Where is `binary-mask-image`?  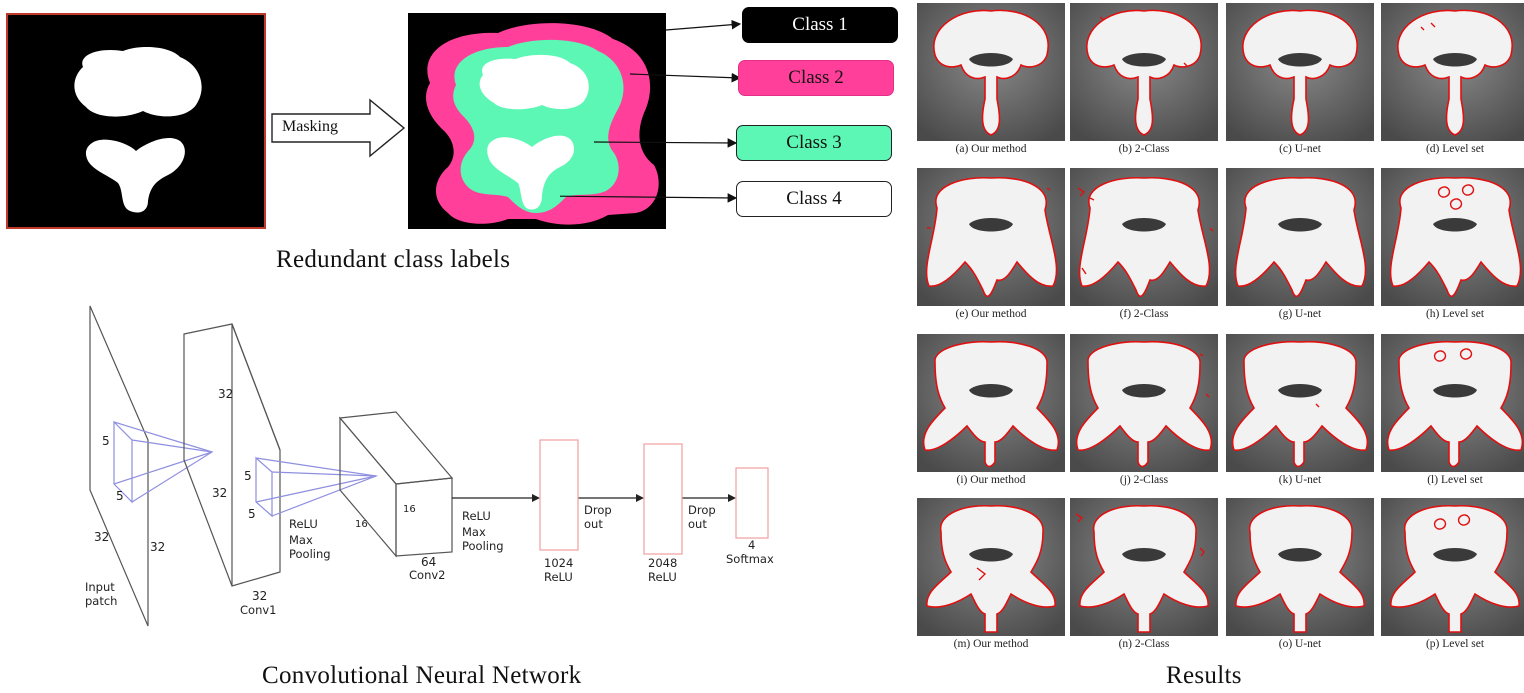
binary-mask-image is located at coordinates (136, 121).